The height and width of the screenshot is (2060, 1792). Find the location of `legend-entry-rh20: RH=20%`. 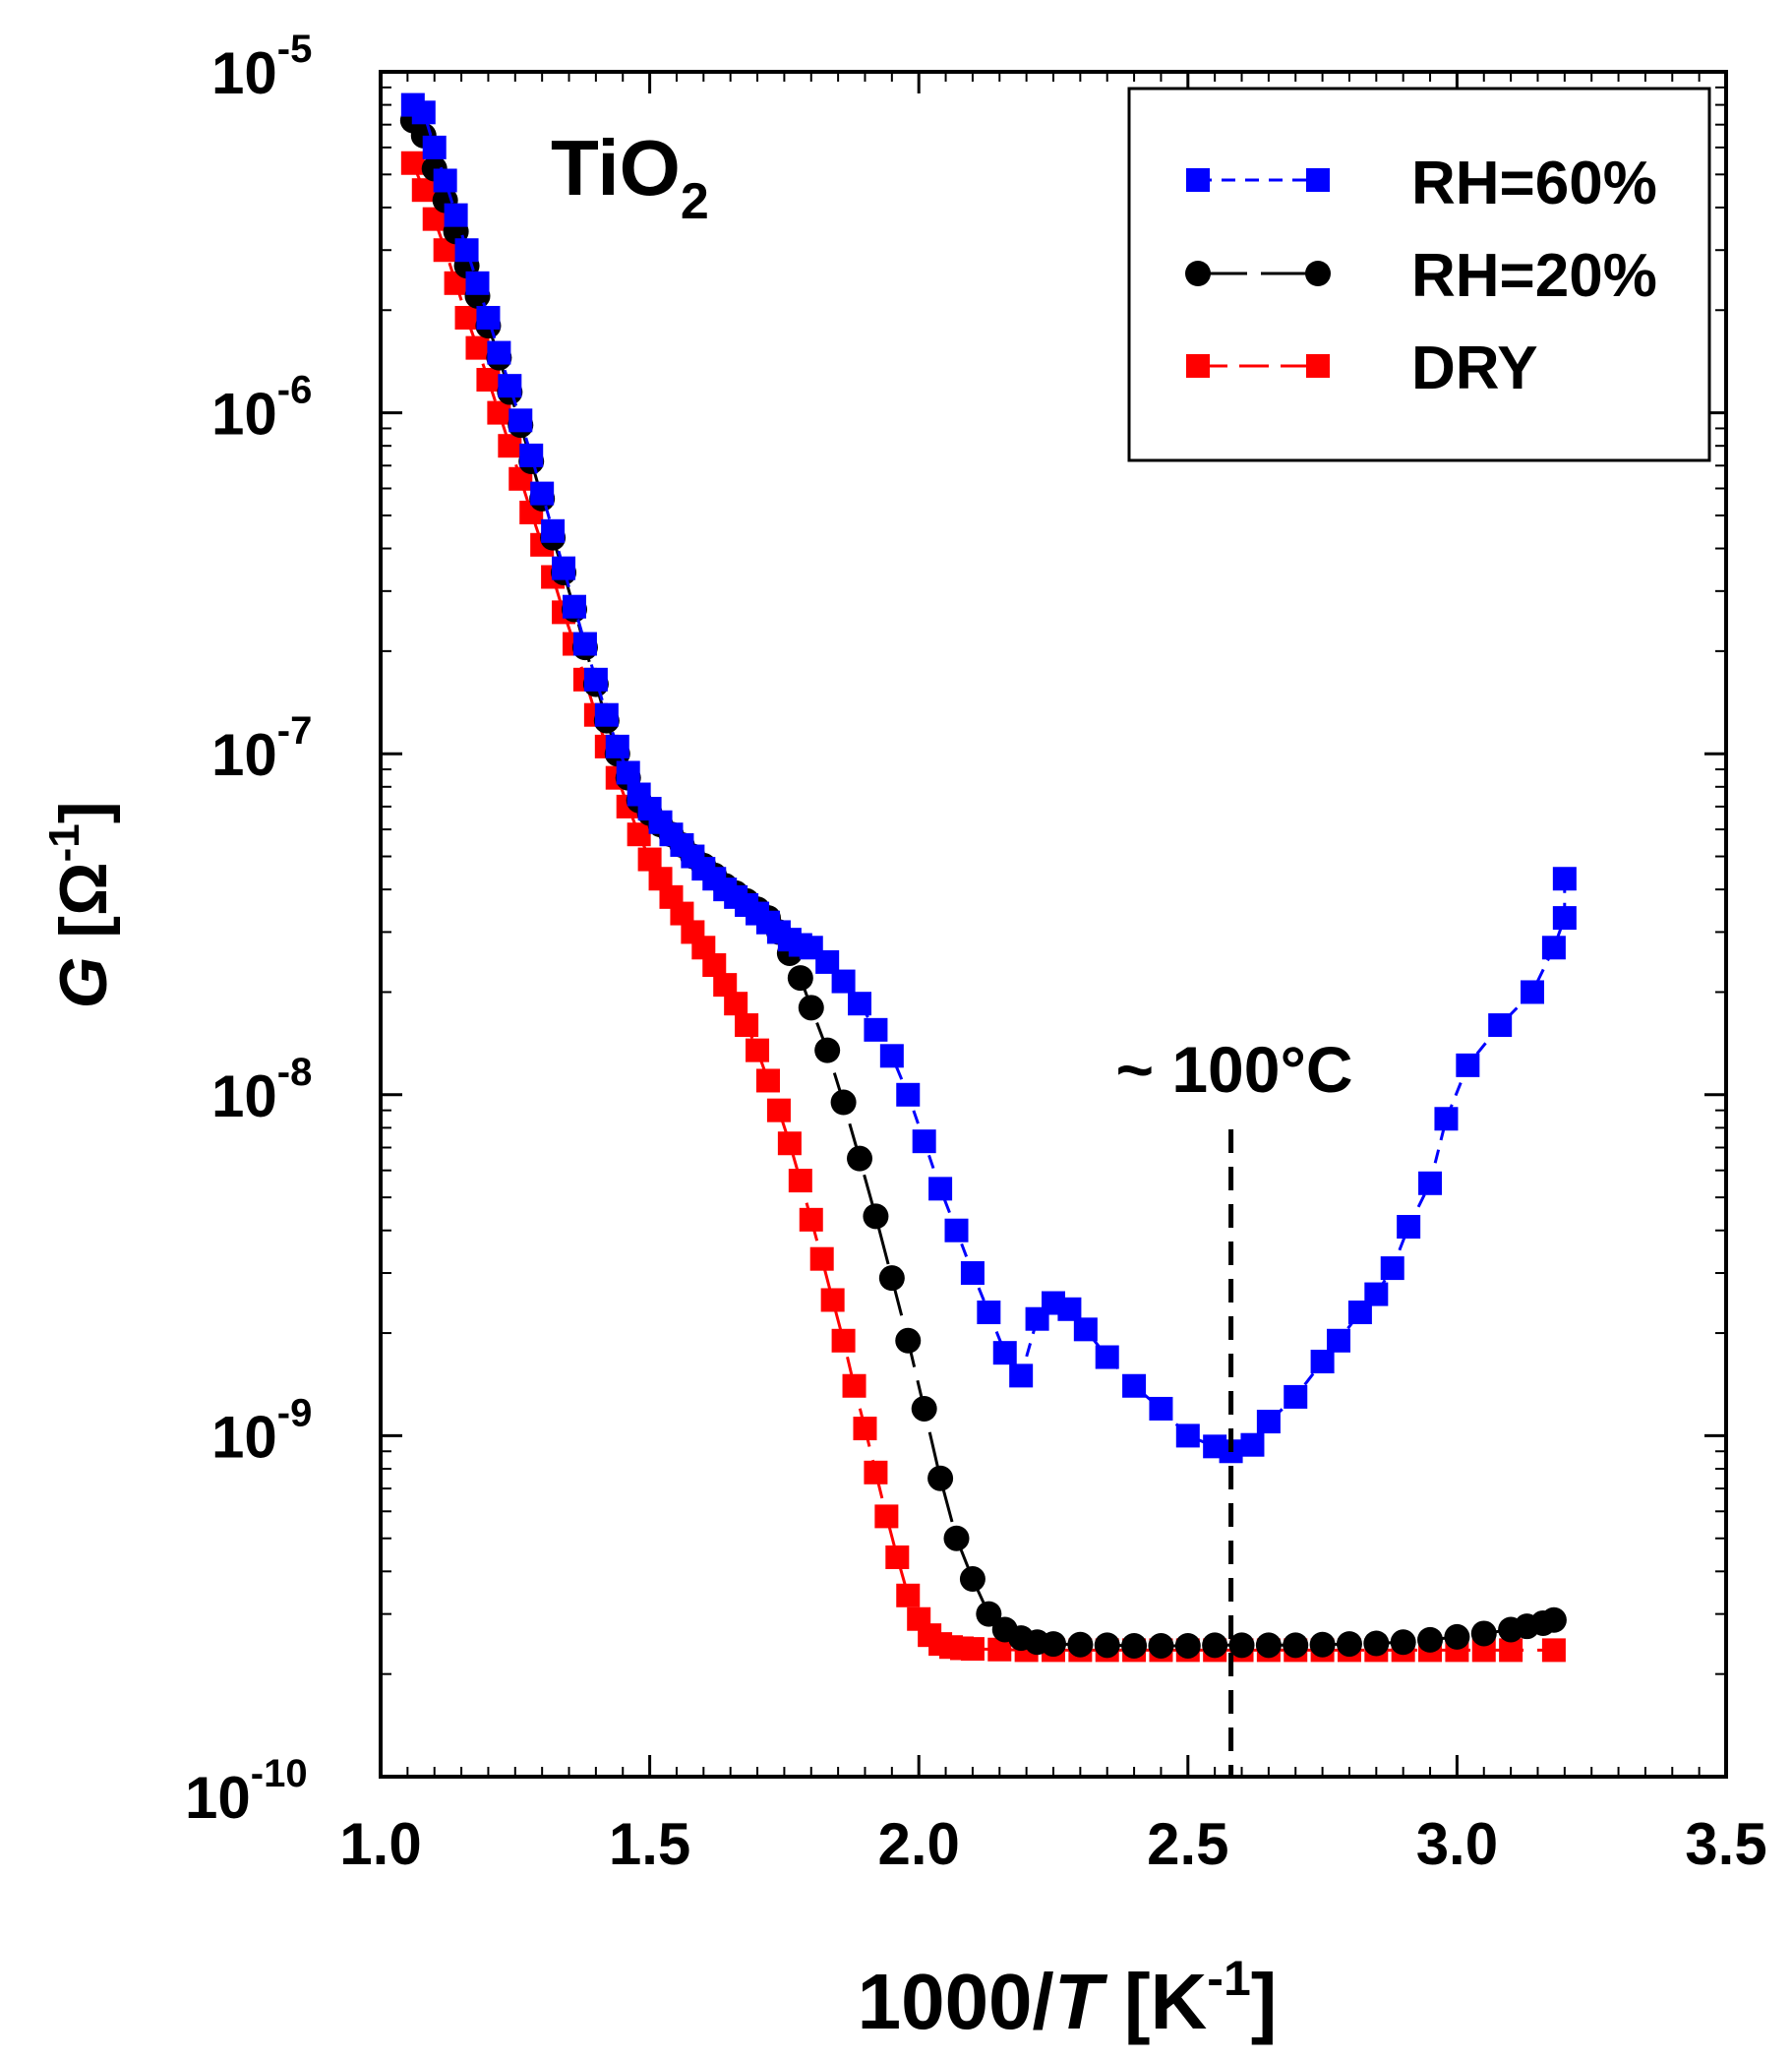

legend-entry-rh20: RH=20% is located at coordinates (1421, 276).